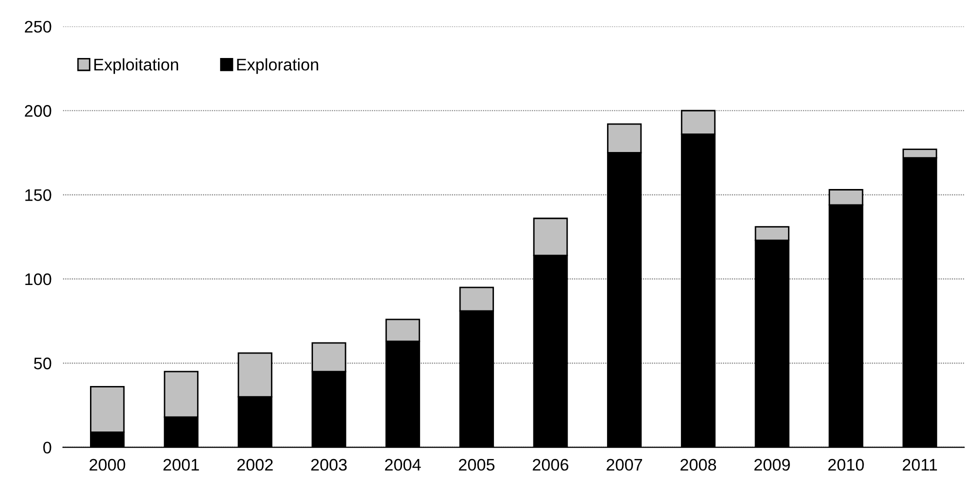 This screenshot has width=969, height=481. I want to click on x-tick-label: 2004, so click(403, 464).